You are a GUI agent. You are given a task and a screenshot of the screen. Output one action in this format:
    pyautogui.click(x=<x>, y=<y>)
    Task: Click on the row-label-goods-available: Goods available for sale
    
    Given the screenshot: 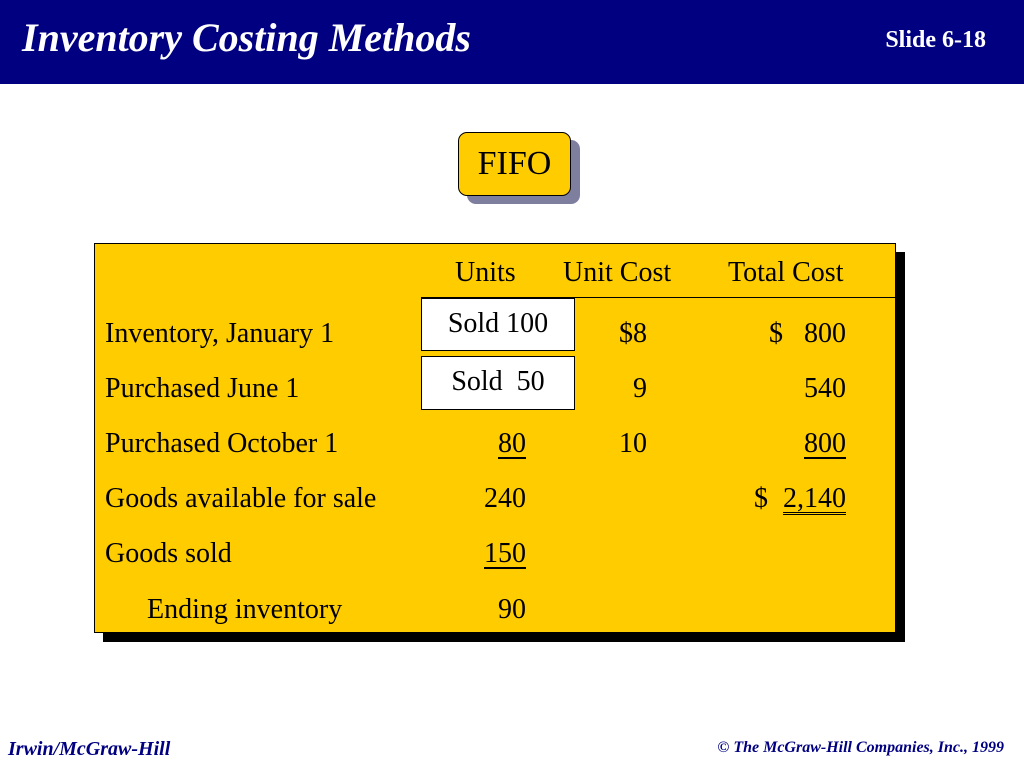 What is the action you would take?
    pyautogui.click(x=241, y=498)
    